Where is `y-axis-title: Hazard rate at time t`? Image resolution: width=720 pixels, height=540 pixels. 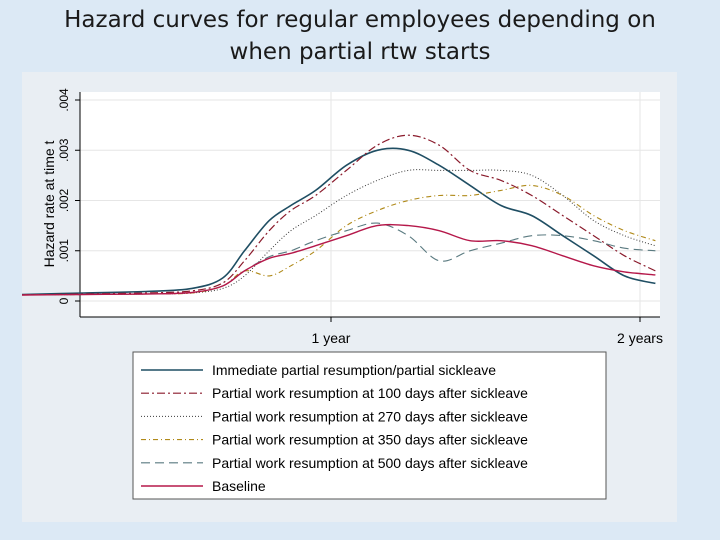 y-axis-title: Hazard rate at time t is located at coordinates (49, 203).